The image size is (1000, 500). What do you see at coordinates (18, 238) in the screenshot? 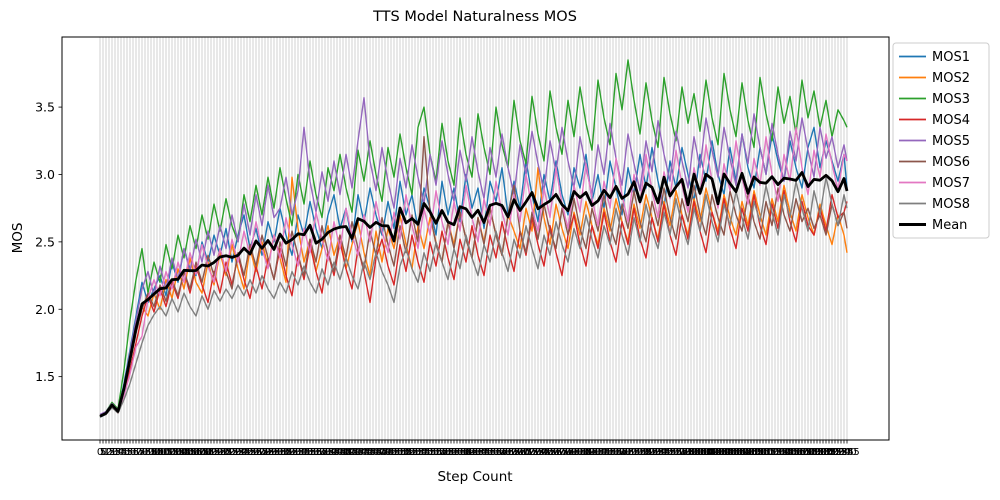
I see `y-axis-label: MOS` at bounding box center [18, 238].